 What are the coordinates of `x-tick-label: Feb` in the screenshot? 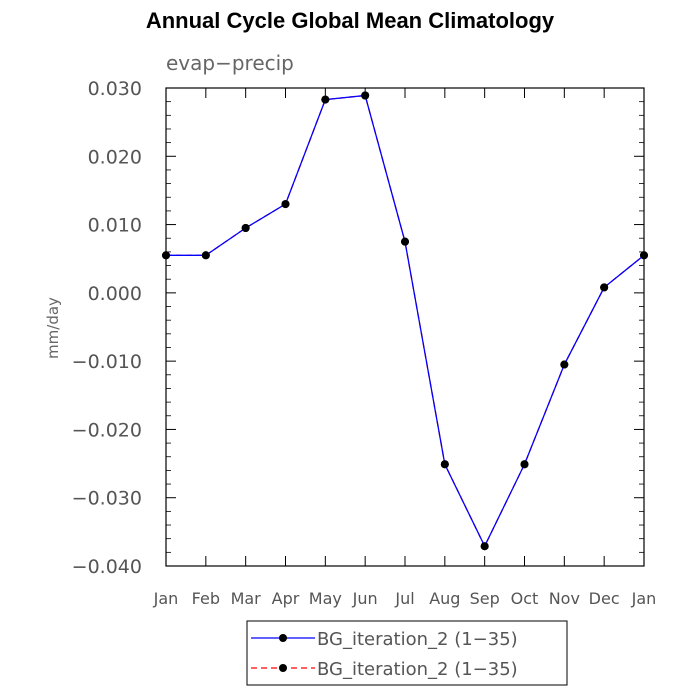 It's located at (206, 598).